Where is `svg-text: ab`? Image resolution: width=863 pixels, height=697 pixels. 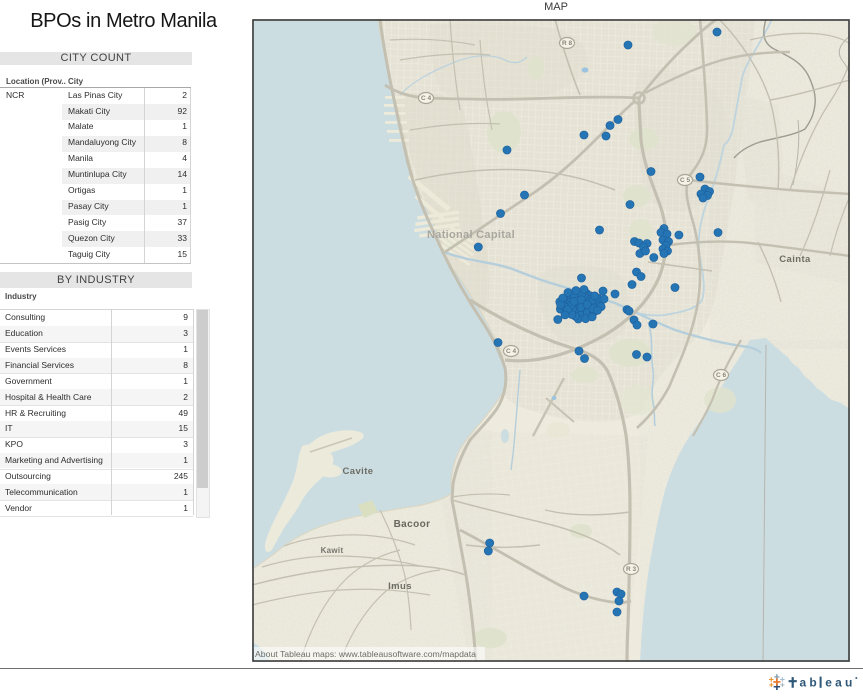 svg-text: ab is located at coordinates (810, 682).